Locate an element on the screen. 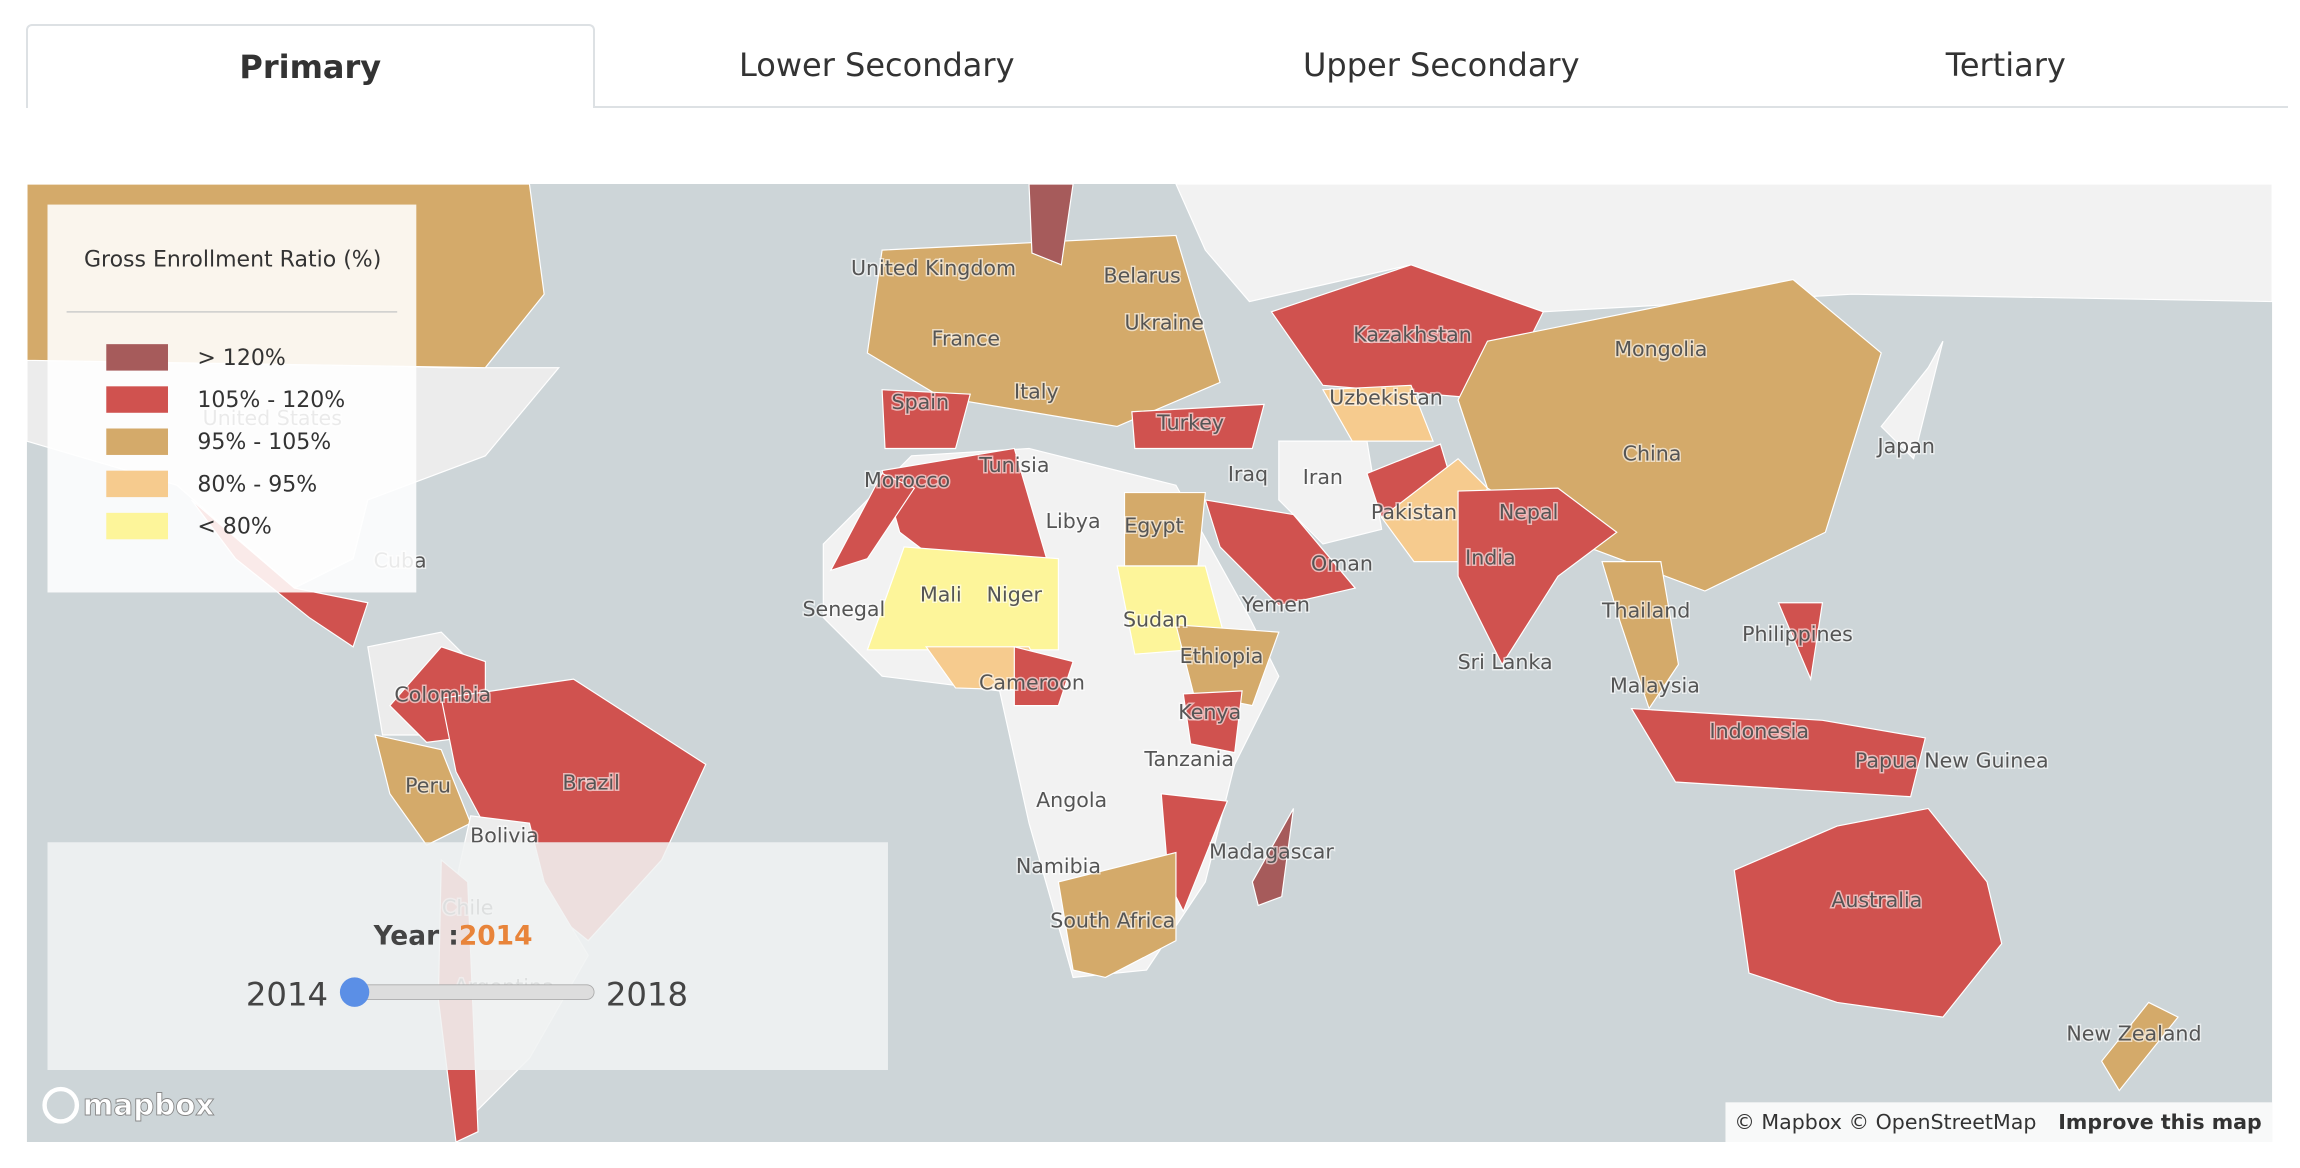 This screenshot has width=2300, height=1168. country-label: Nepal is located at coordinates (1528, 512).